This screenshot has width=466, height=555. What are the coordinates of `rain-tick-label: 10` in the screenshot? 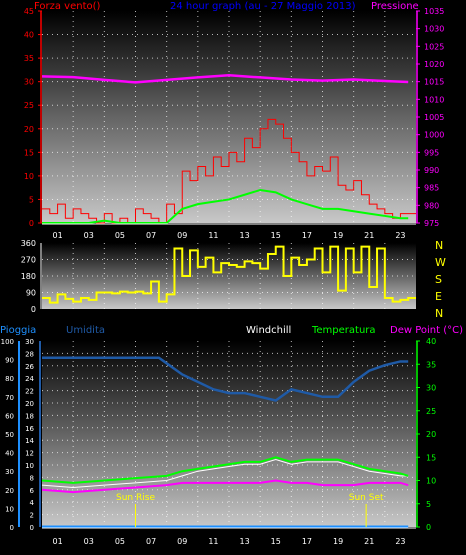 It's located at (29, 466).